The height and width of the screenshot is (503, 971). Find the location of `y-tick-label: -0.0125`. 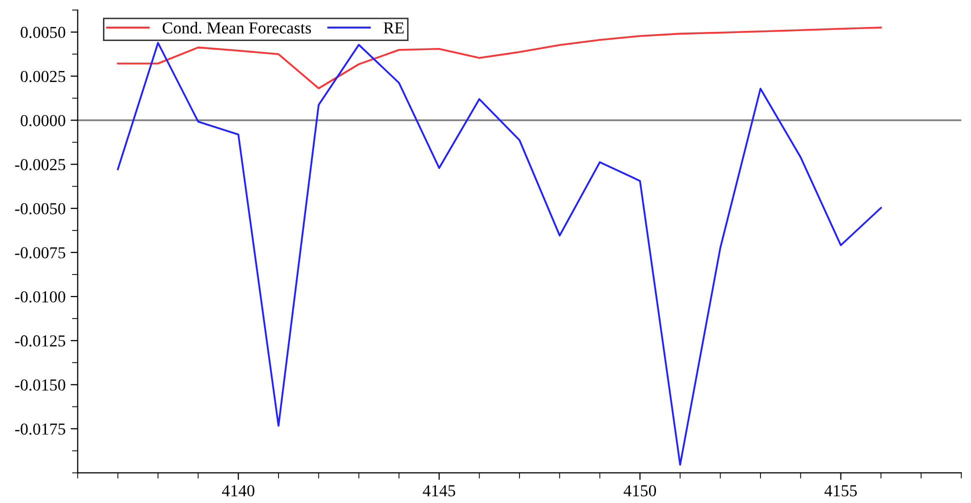

y-tick-label: -0.0125 is located at coordinates (40, 341).